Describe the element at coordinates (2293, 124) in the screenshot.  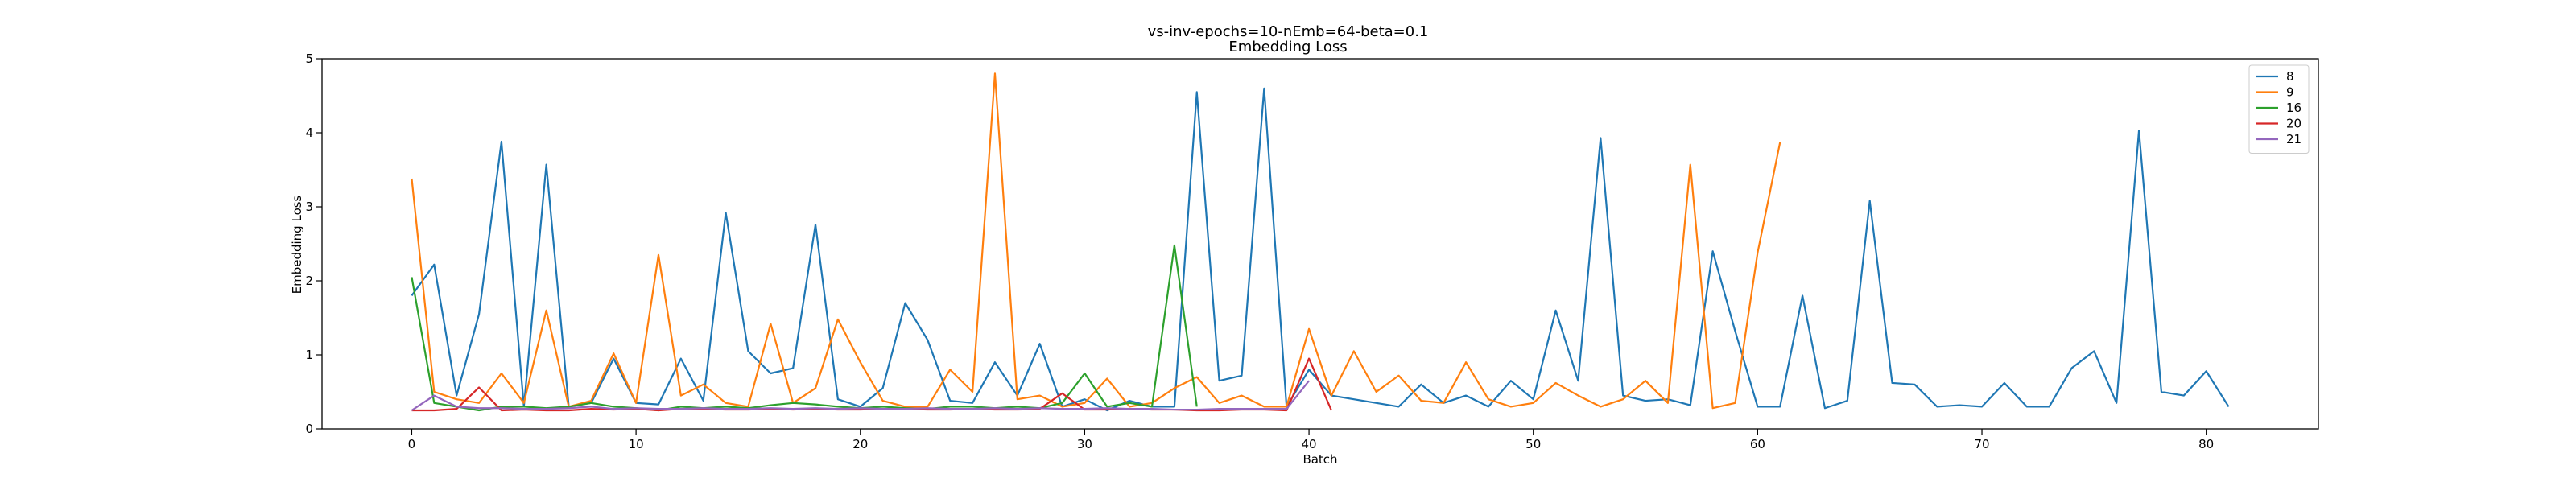
I see `legend-label-20: 20` at that location.